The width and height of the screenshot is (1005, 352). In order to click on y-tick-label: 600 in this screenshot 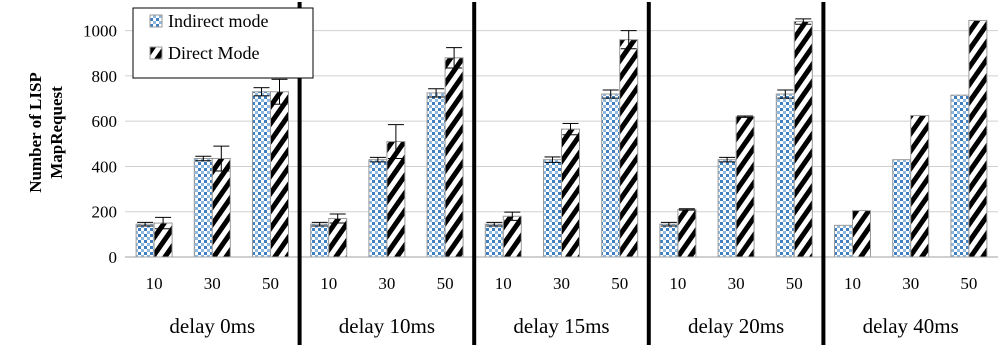, I will do `click(105, 121)`.